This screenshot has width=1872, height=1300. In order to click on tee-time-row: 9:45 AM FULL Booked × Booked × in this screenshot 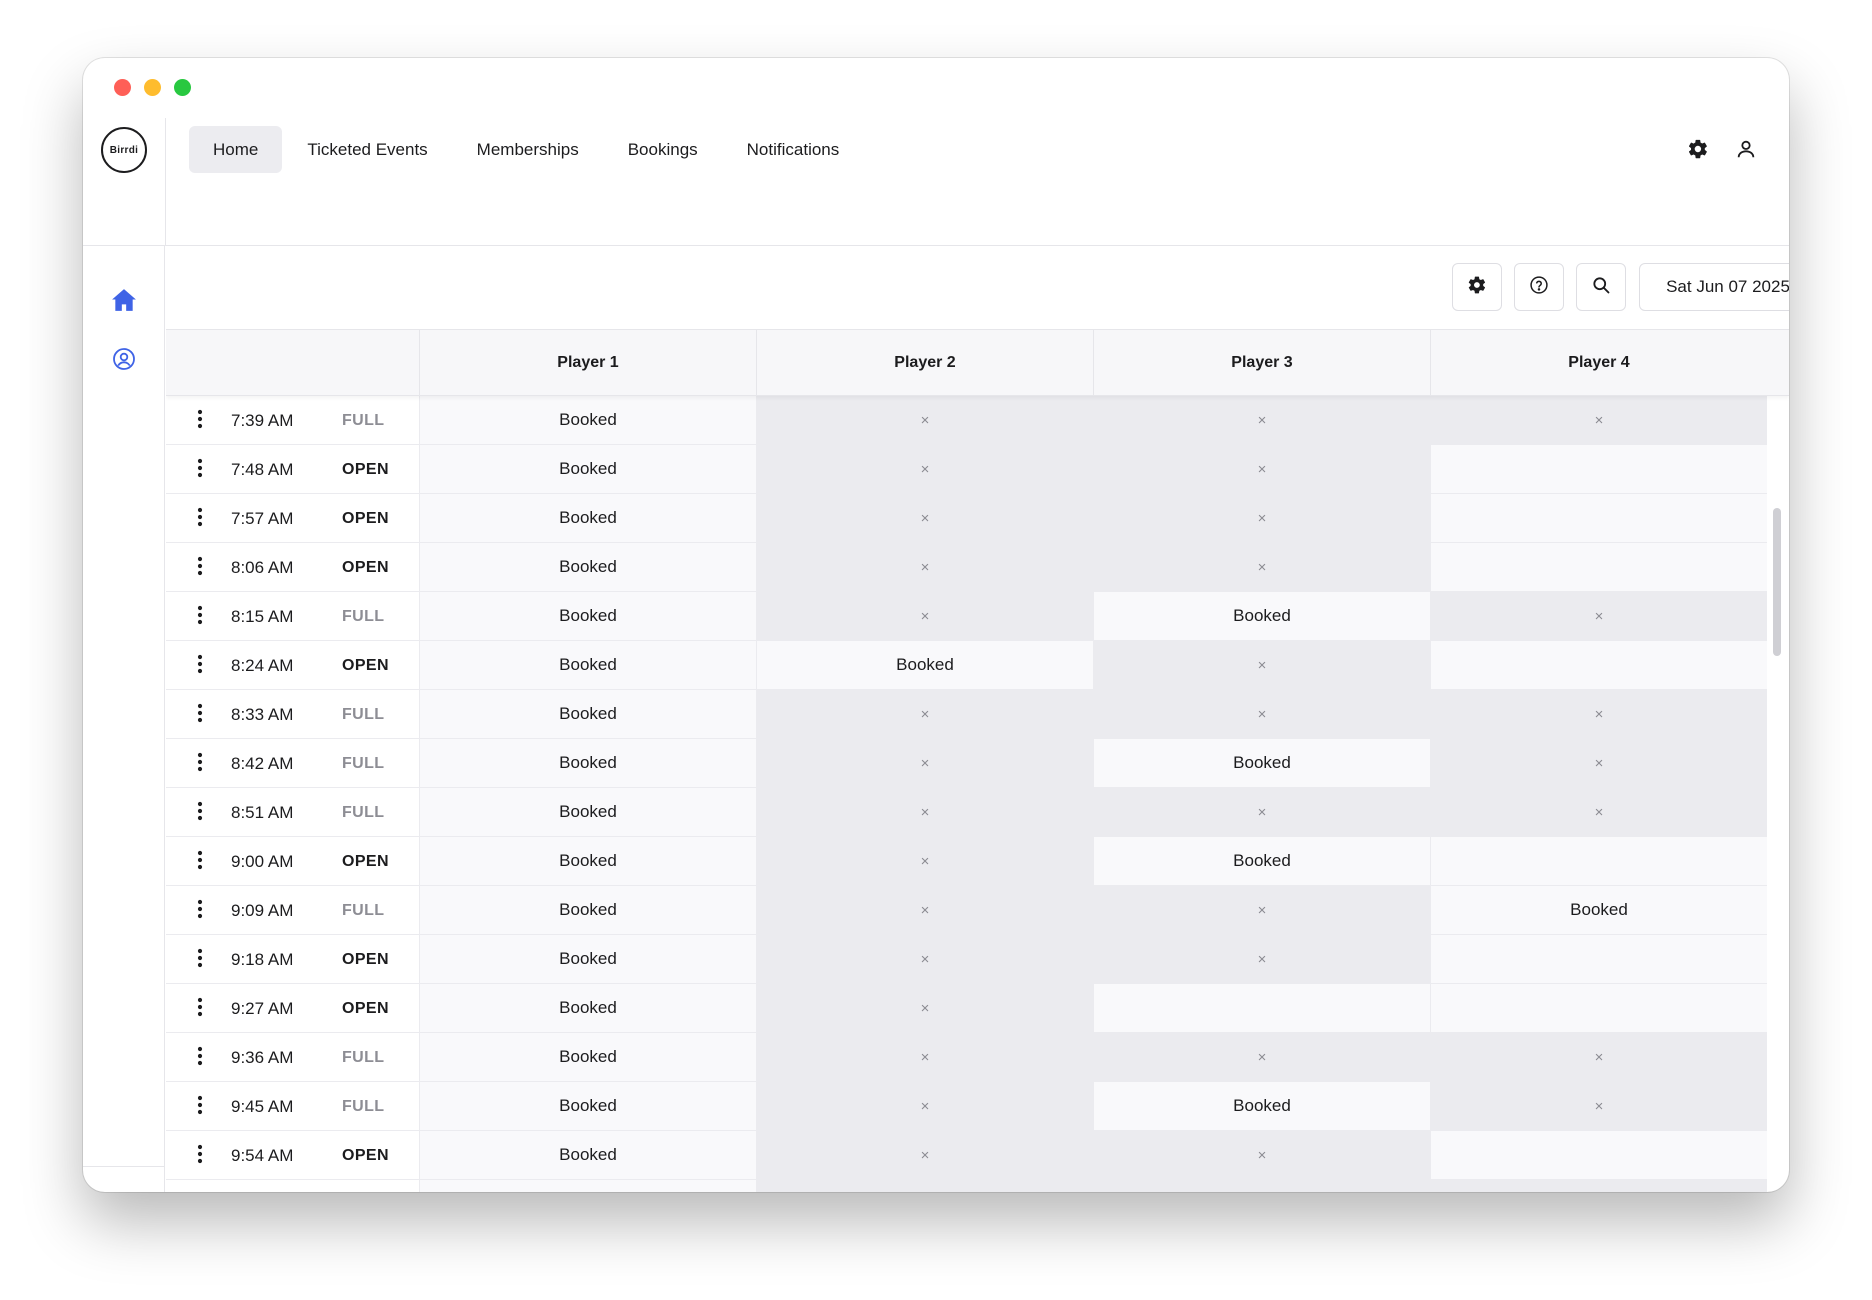, I will do `click(977, 1106)`.